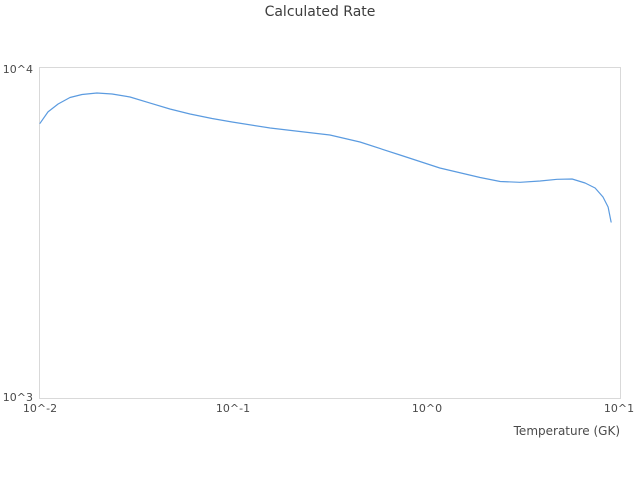 Image resolution: width=640 pixels, height=480 pixels. Describe the element at coordinates (427, 408) in the screenshot. I see `x-axis-tick-label-10-0: 10^0` at that location.